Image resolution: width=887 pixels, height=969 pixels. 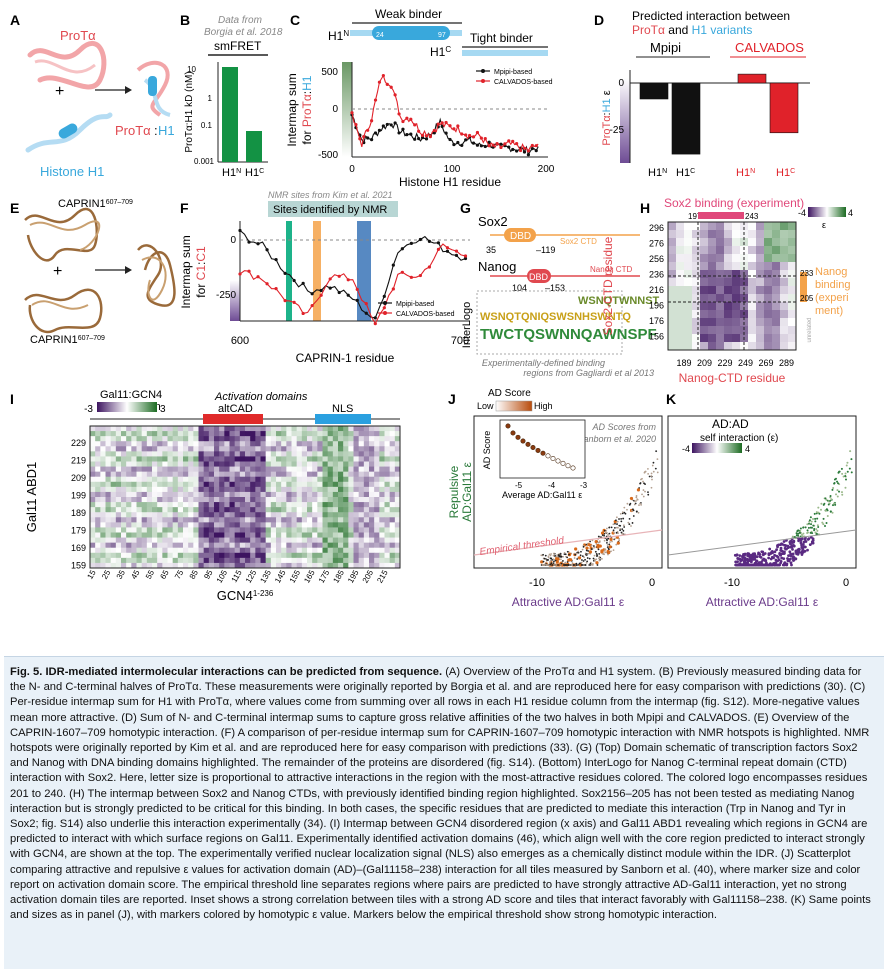 What do you see at coordinates (520, 235) in the screenshot?
I see `sox2-dbd` at bounding box center [520, 235].